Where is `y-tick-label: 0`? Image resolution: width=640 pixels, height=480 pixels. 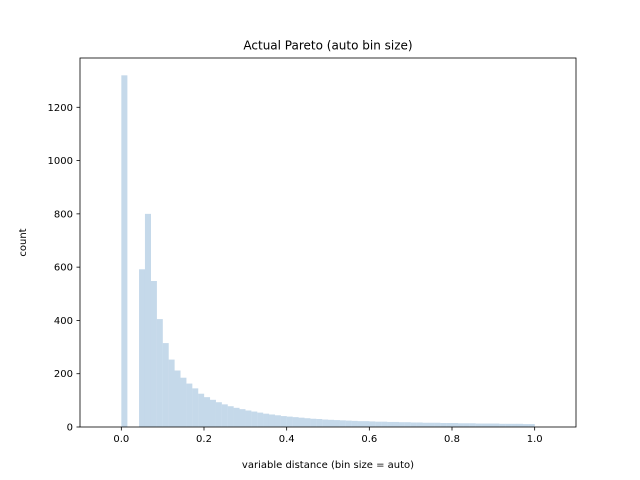 y-tick-label: 0 is located at coordinates (70, 428).